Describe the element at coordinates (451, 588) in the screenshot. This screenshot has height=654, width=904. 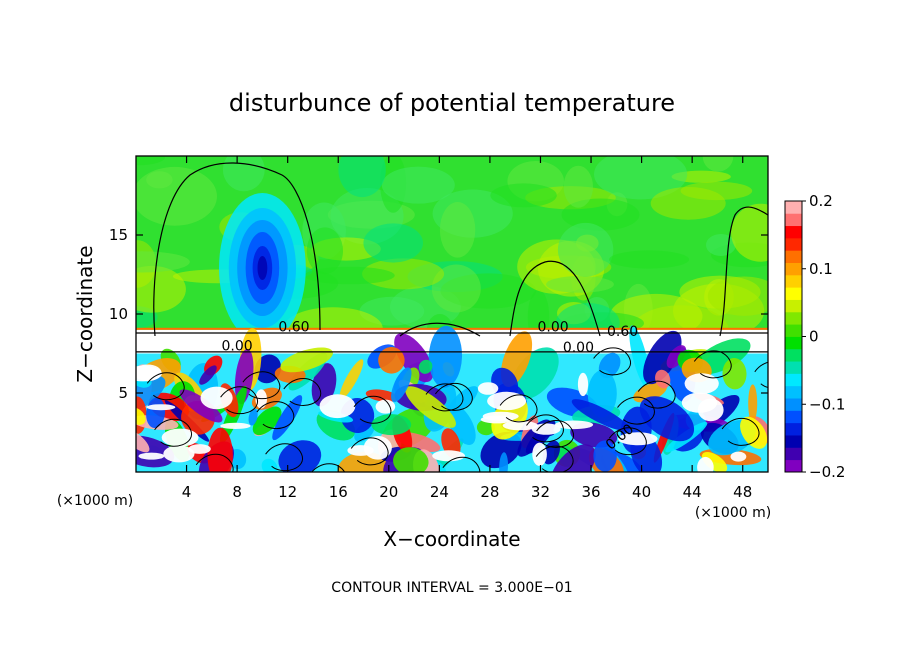
I see `contour-interval-note: CONTOUR INTERVAL = 3.000E−01` at that location.